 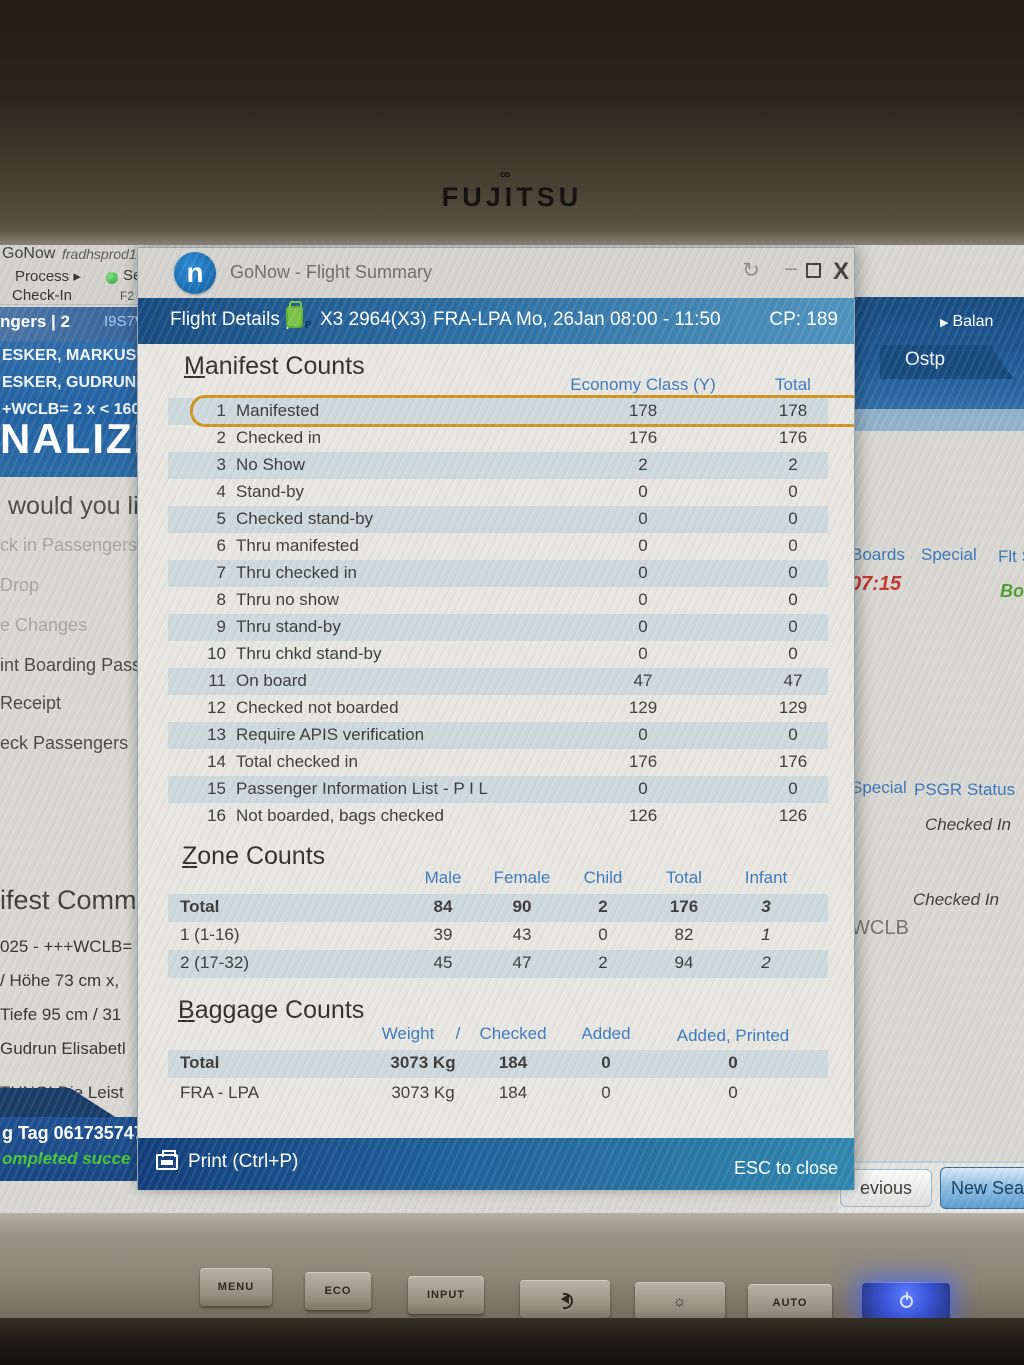 What do you see at coordinates (956, 899) in the screenshot?
I see `psgr-status-value: Checked In` at bounding box center [956, 899].